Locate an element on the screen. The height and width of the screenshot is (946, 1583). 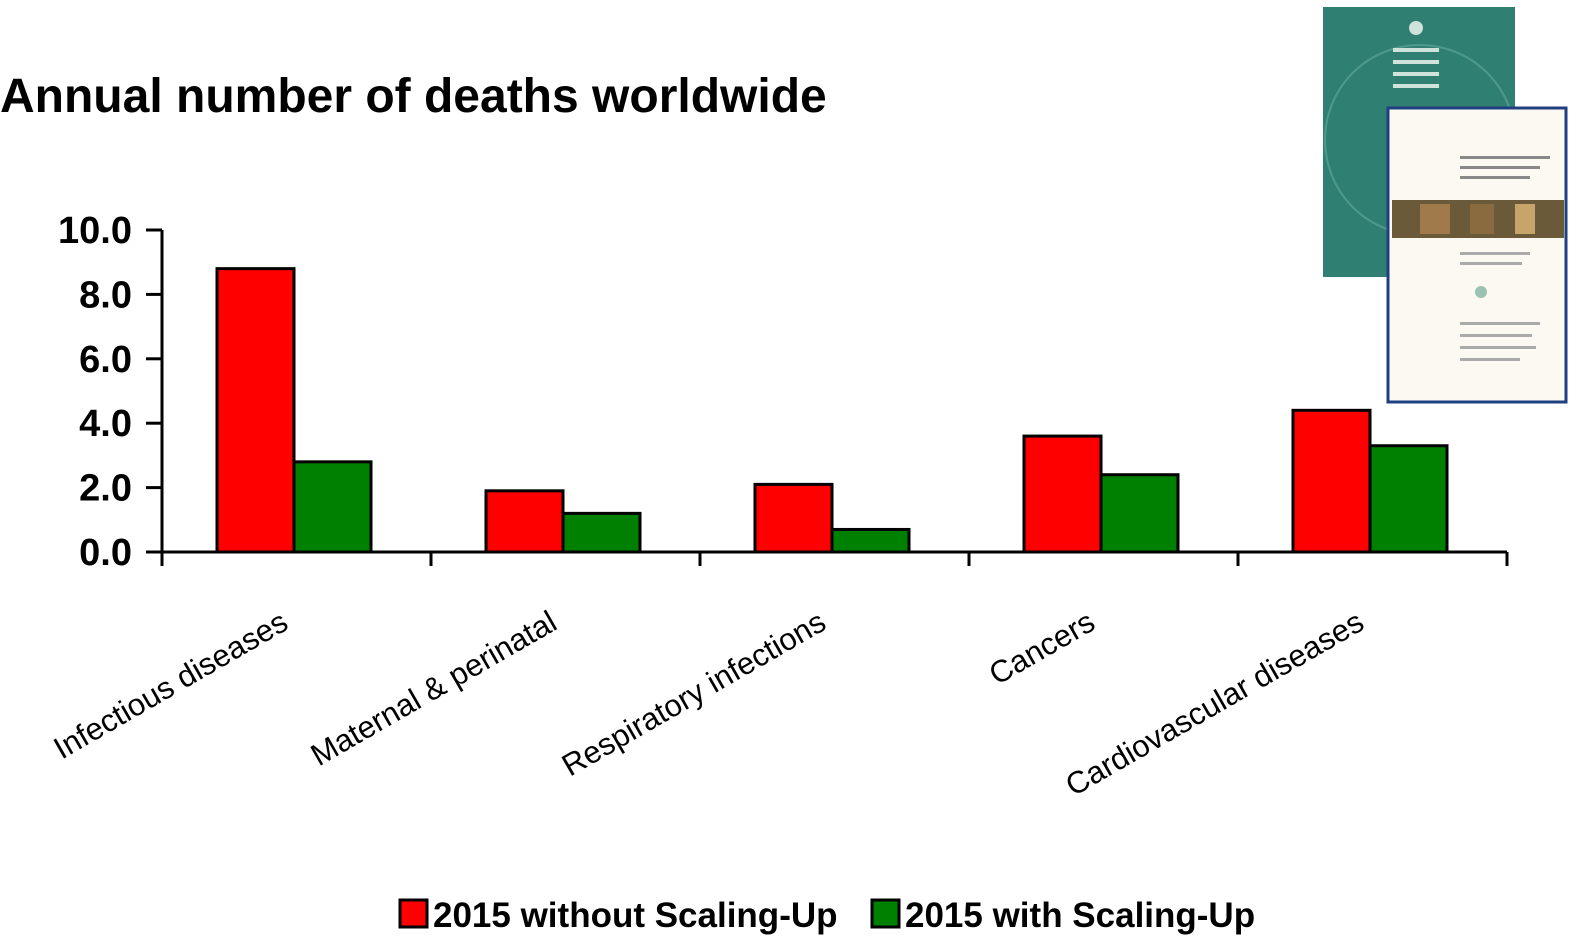
cover-emblem is located at coordinates (1416, 28).